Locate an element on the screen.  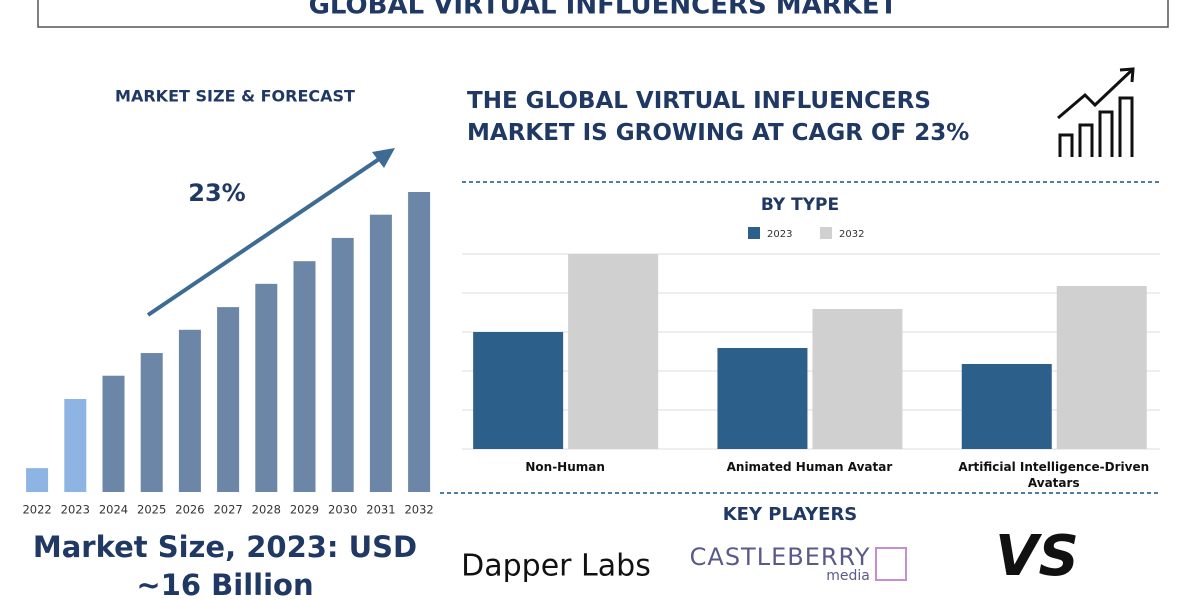
x-tick-label: 2024 is located at coordinates (113, 510).